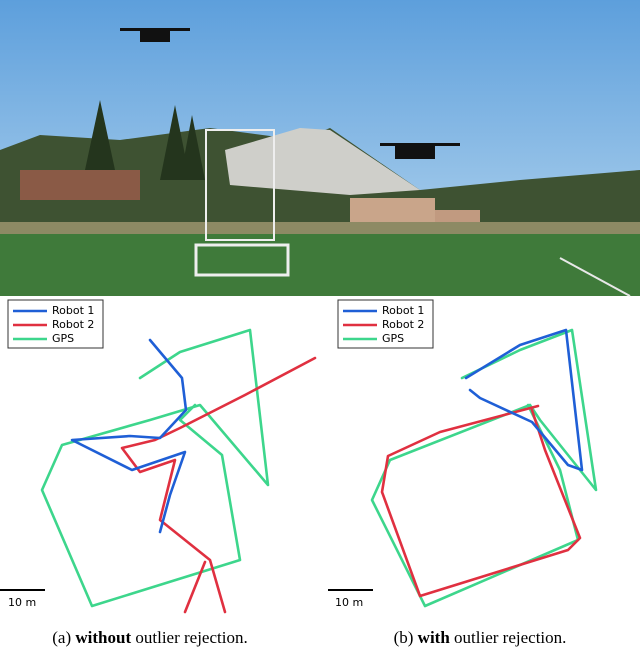 The height and width of the screenshot is (648, 640). Describe the element at coordinates (61, 637) in the screenshot. I see `caption-label: (a)` at that location.